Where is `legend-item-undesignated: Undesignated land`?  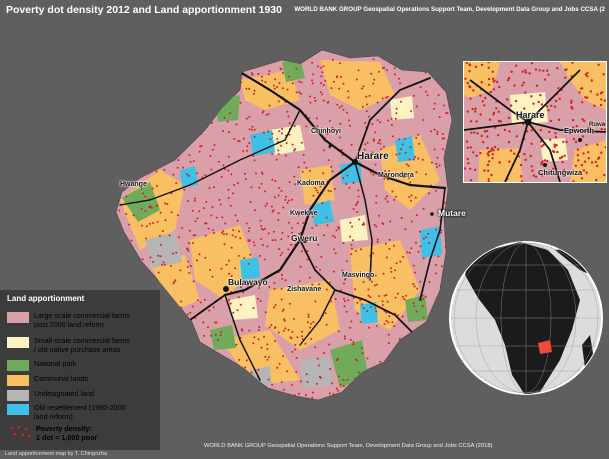 legend-item-undesignated: Undesignated land is located at coordinates (50, 395).